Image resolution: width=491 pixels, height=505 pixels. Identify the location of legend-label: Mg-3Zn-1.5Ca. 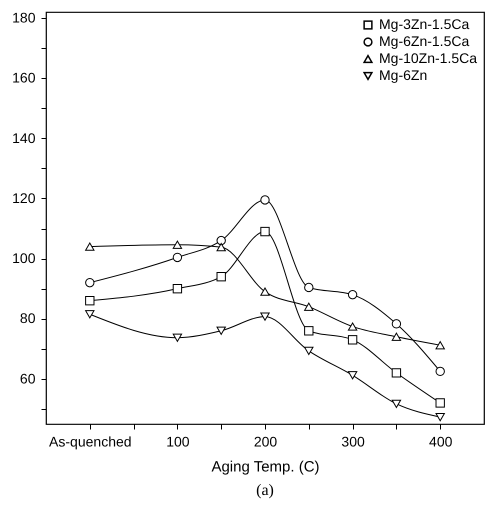
(424, 24).